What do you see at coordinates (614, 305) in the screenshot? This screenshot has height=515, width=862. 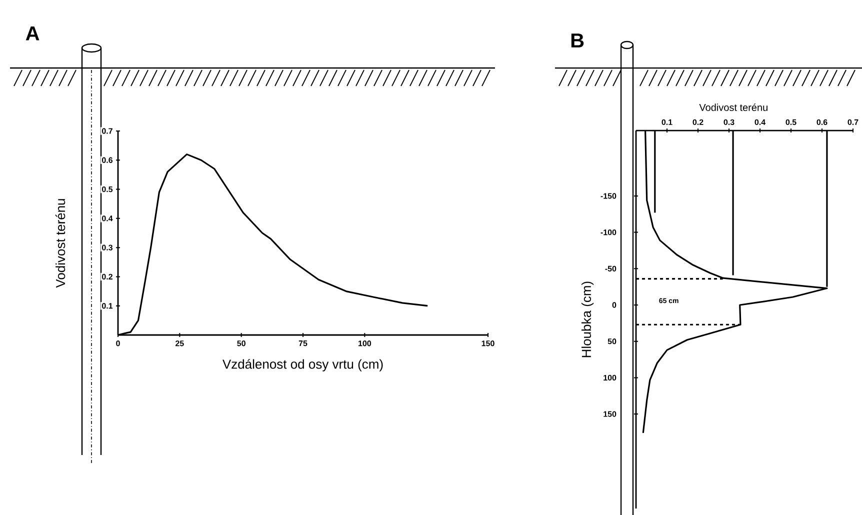 I see `y-tick-label: 0` at bounding box center [614, 305].